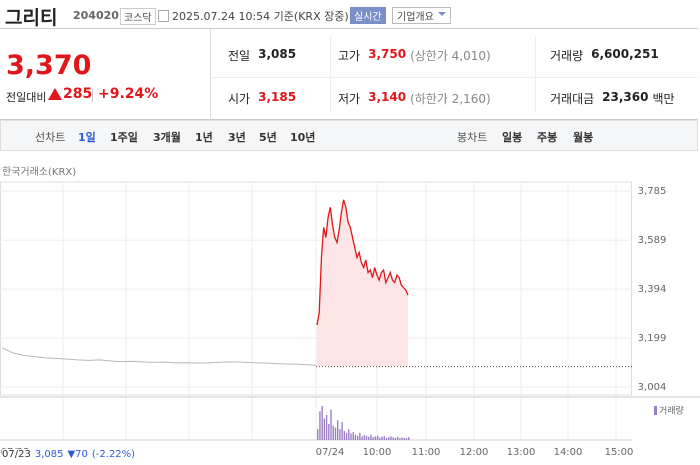 The height and width of the screenshot is (465, 700). I want to click on x-tick-label: 07/24, so click(330, 452).